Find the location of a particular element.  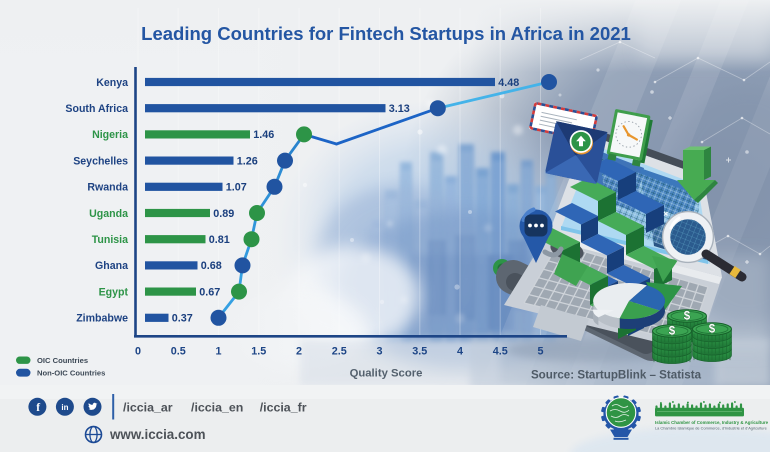

svg-text: Non-OIC Countries is located at coordinates (71, 373).